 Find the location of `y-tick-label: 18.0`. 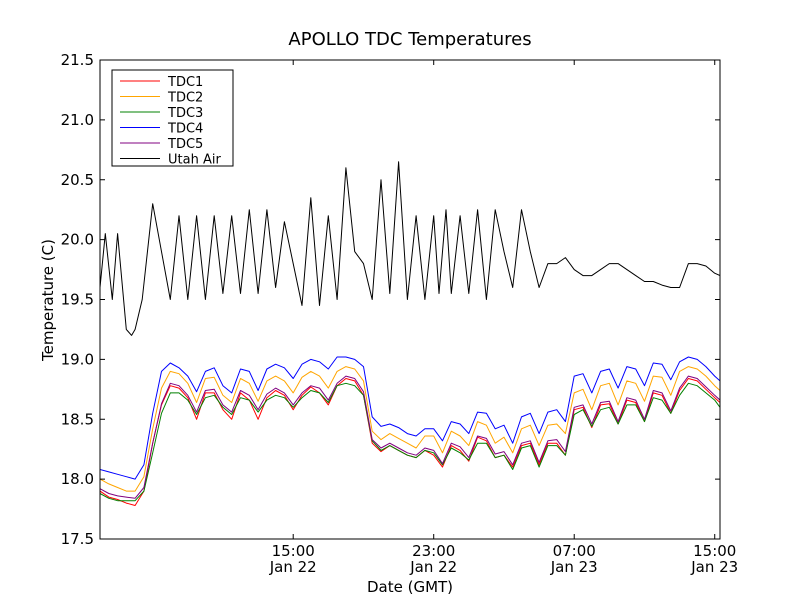

y-tick-label: 18.0 is located at coordinates (77, 479).